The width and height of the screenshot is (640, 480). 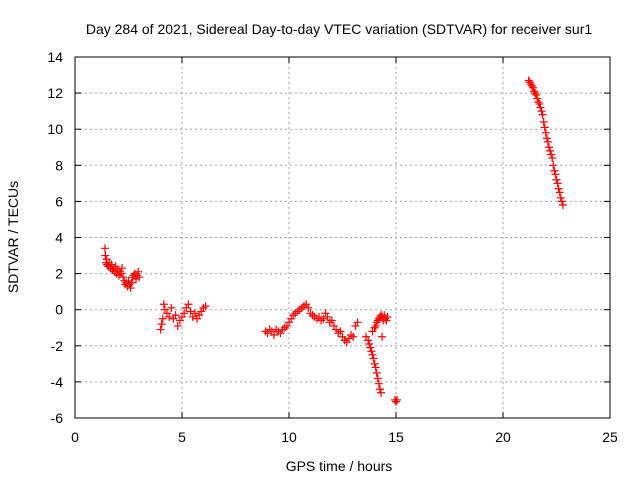 I want to click on y-tick-label: -4, so click(x=57, y=382).